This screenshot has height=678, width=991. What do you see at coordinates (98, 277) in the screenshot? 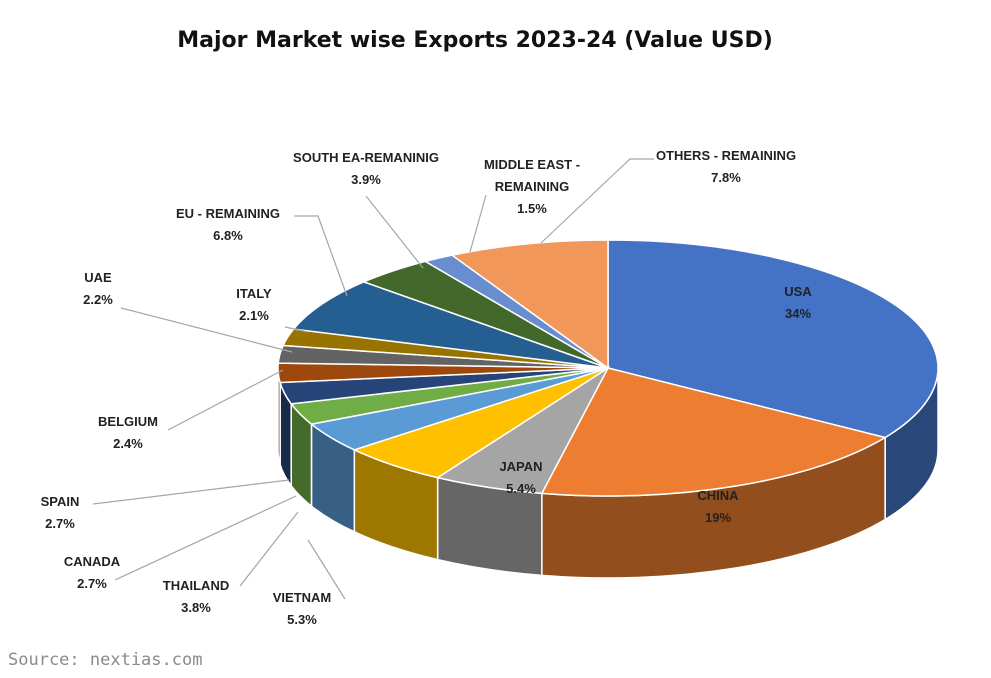
I see `slice-label-uae: UAE` at bounding box center [98, 277].